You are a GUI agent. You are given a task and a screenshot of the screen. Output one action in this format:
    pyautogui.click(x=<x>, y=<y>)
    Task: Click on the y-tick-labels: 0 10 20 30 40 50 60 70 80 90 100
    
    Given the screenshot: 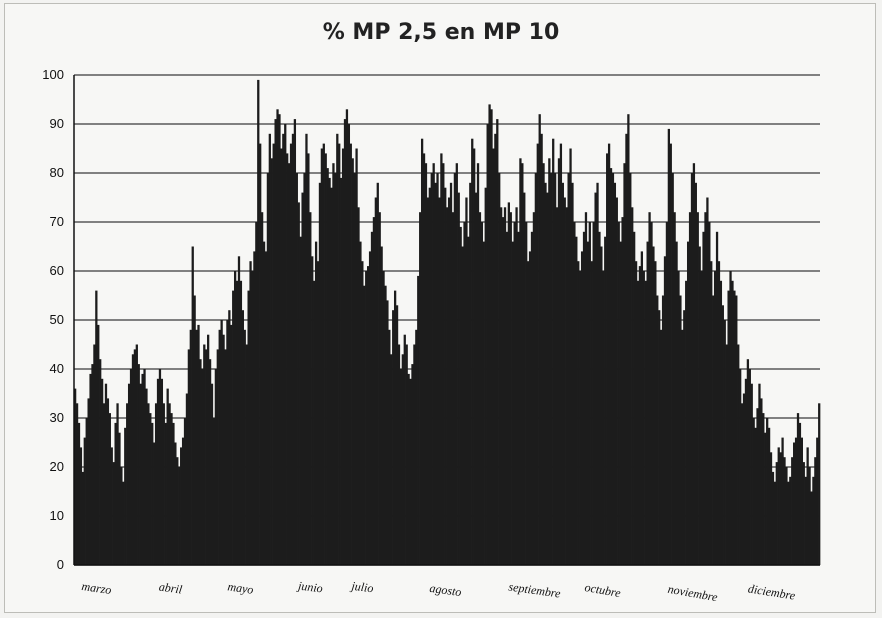 What is the action you would take?
    pyautogui.click(x=53, y=319)
    